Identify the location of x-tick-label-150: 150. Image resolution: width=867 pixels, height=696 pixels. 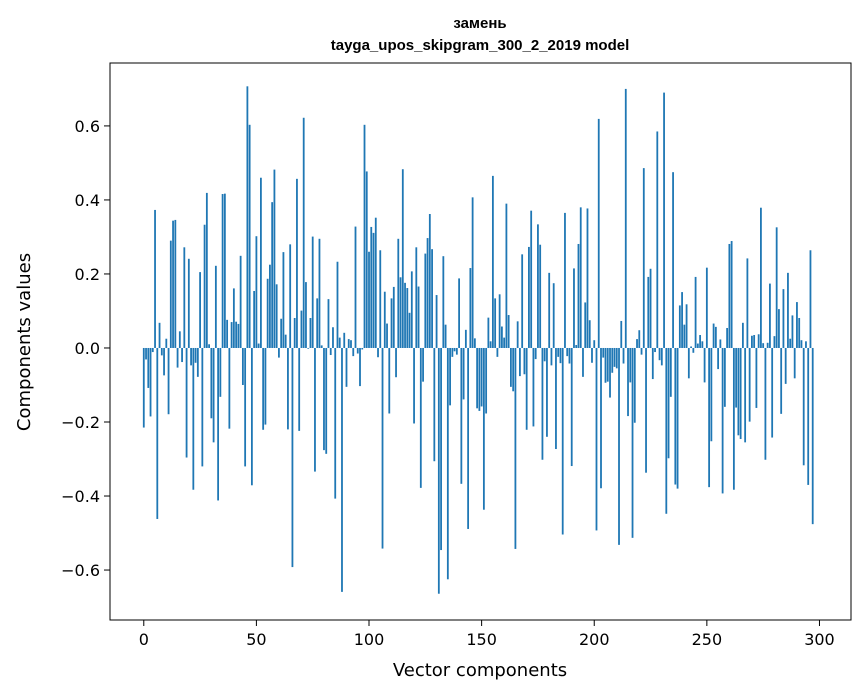
(481, 639).